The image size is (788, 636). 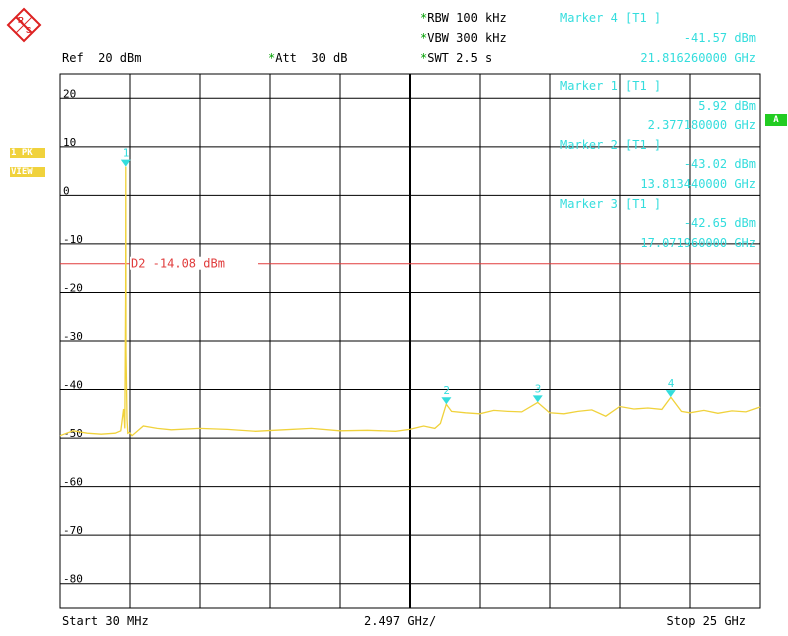 I want to click on y-tick-label: 10, so click(x=69, y=142).